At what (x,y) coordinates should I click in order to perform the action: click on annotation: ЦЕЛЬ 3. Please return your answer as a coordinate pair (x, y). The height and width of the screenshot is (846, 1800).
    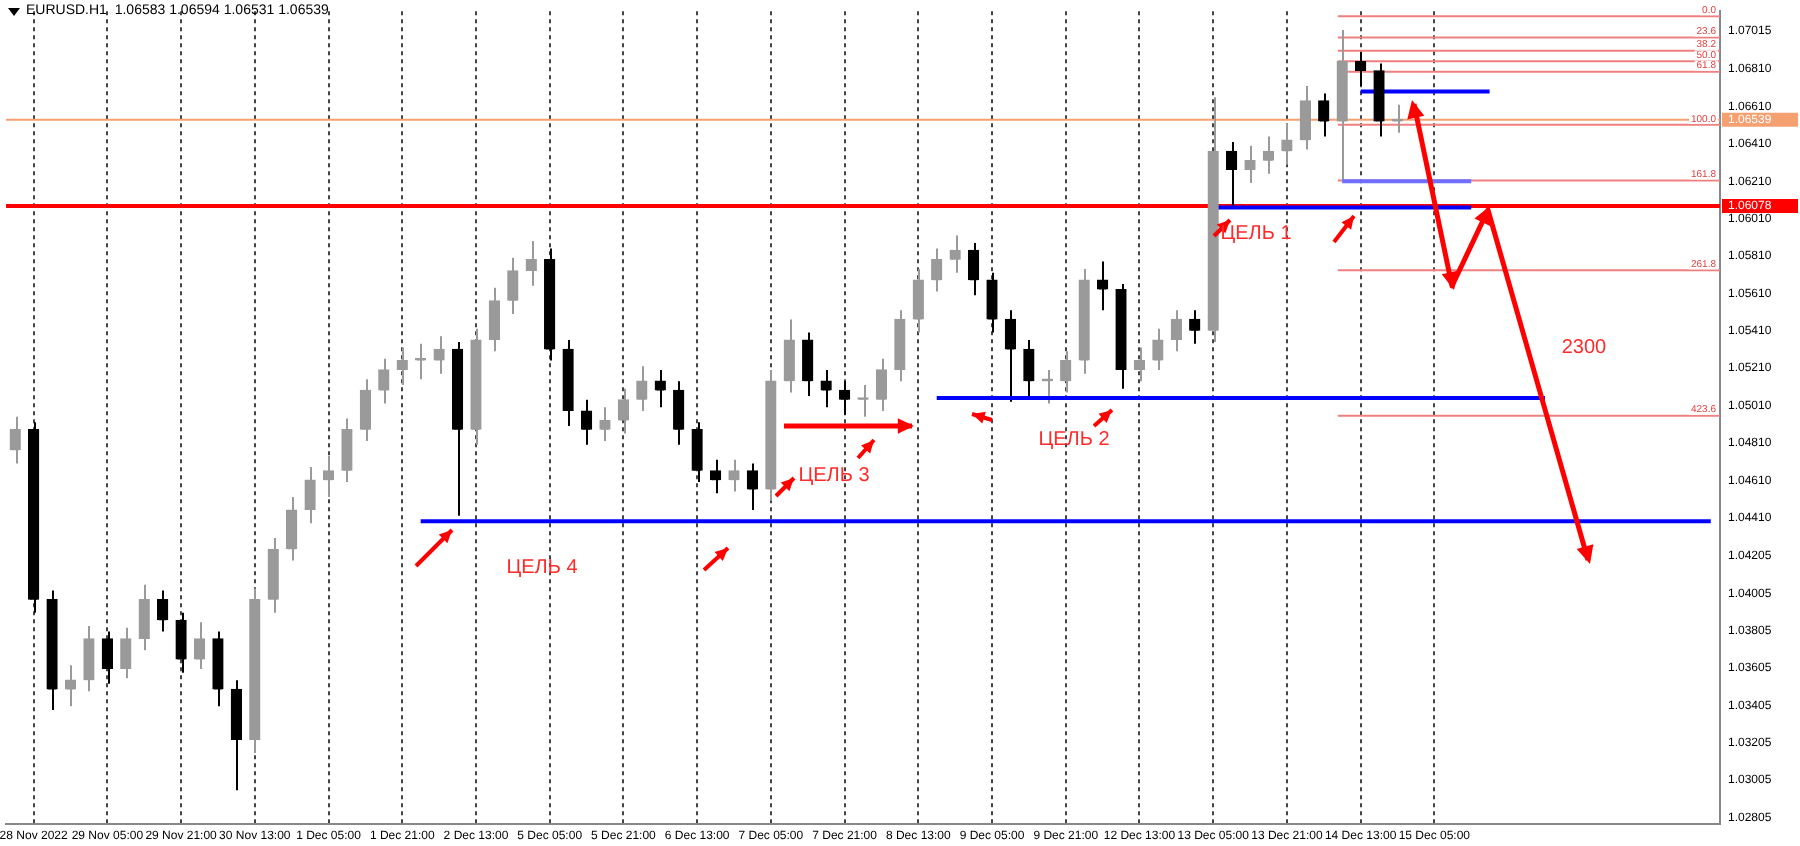
    Looking at the image, I should click on (834, 476).